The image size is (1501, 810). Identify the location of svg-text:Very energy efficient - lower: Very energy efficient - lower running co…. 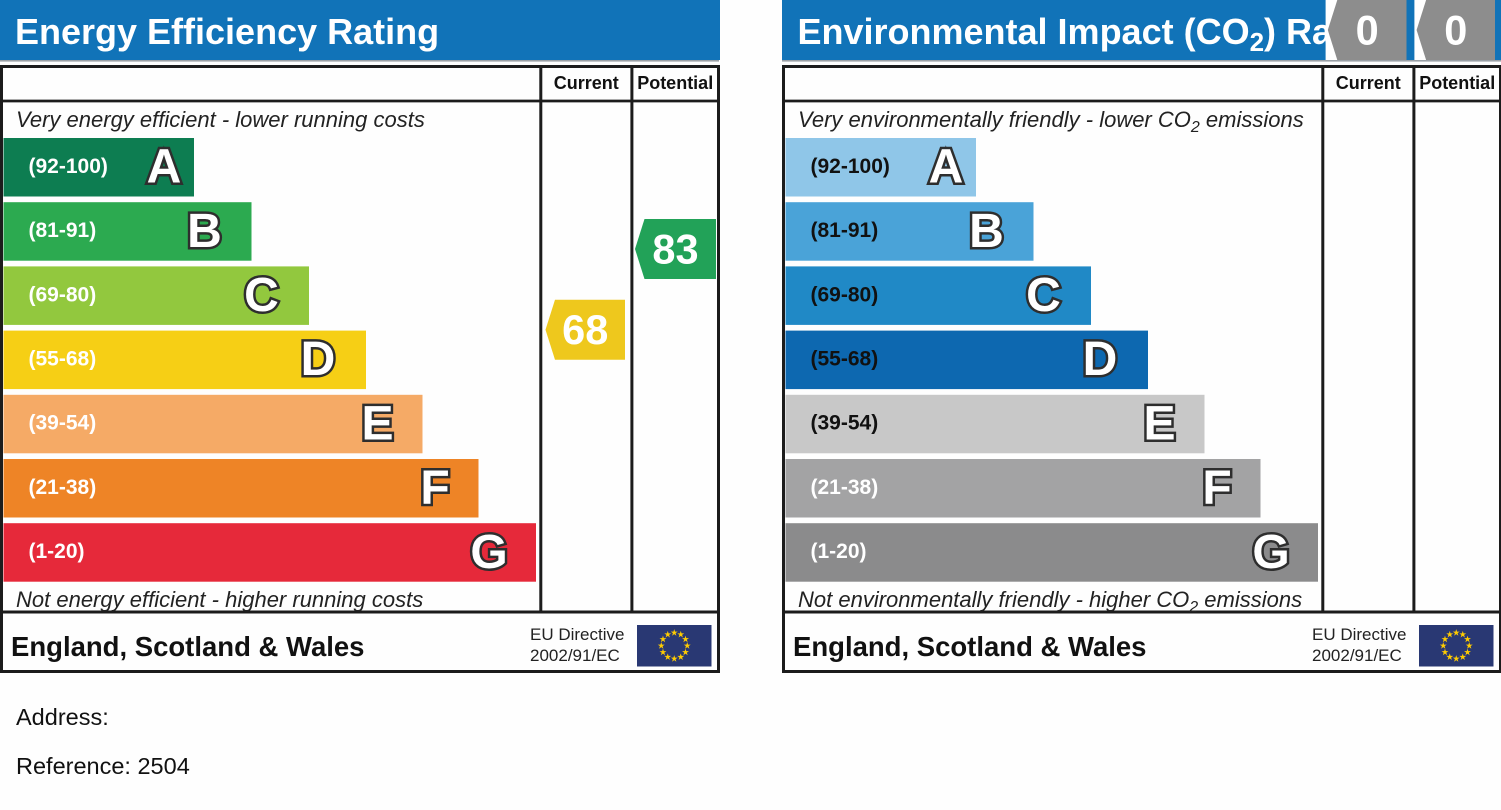
(220, 119).